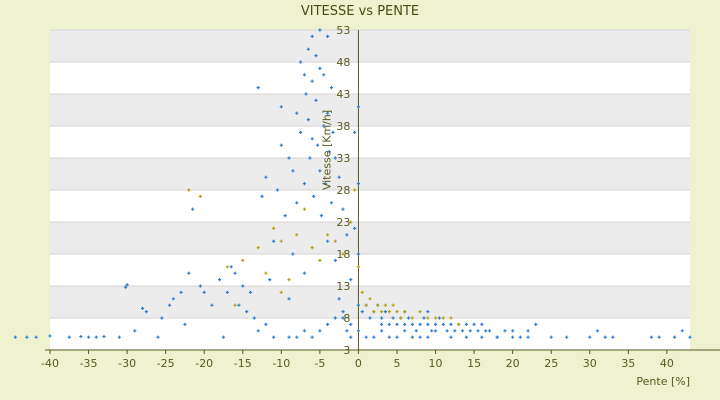  What do you see at coordinates (358, 363) in the screenshot?
I see `x-tick-label: 0` at bounding box center [358, 363].